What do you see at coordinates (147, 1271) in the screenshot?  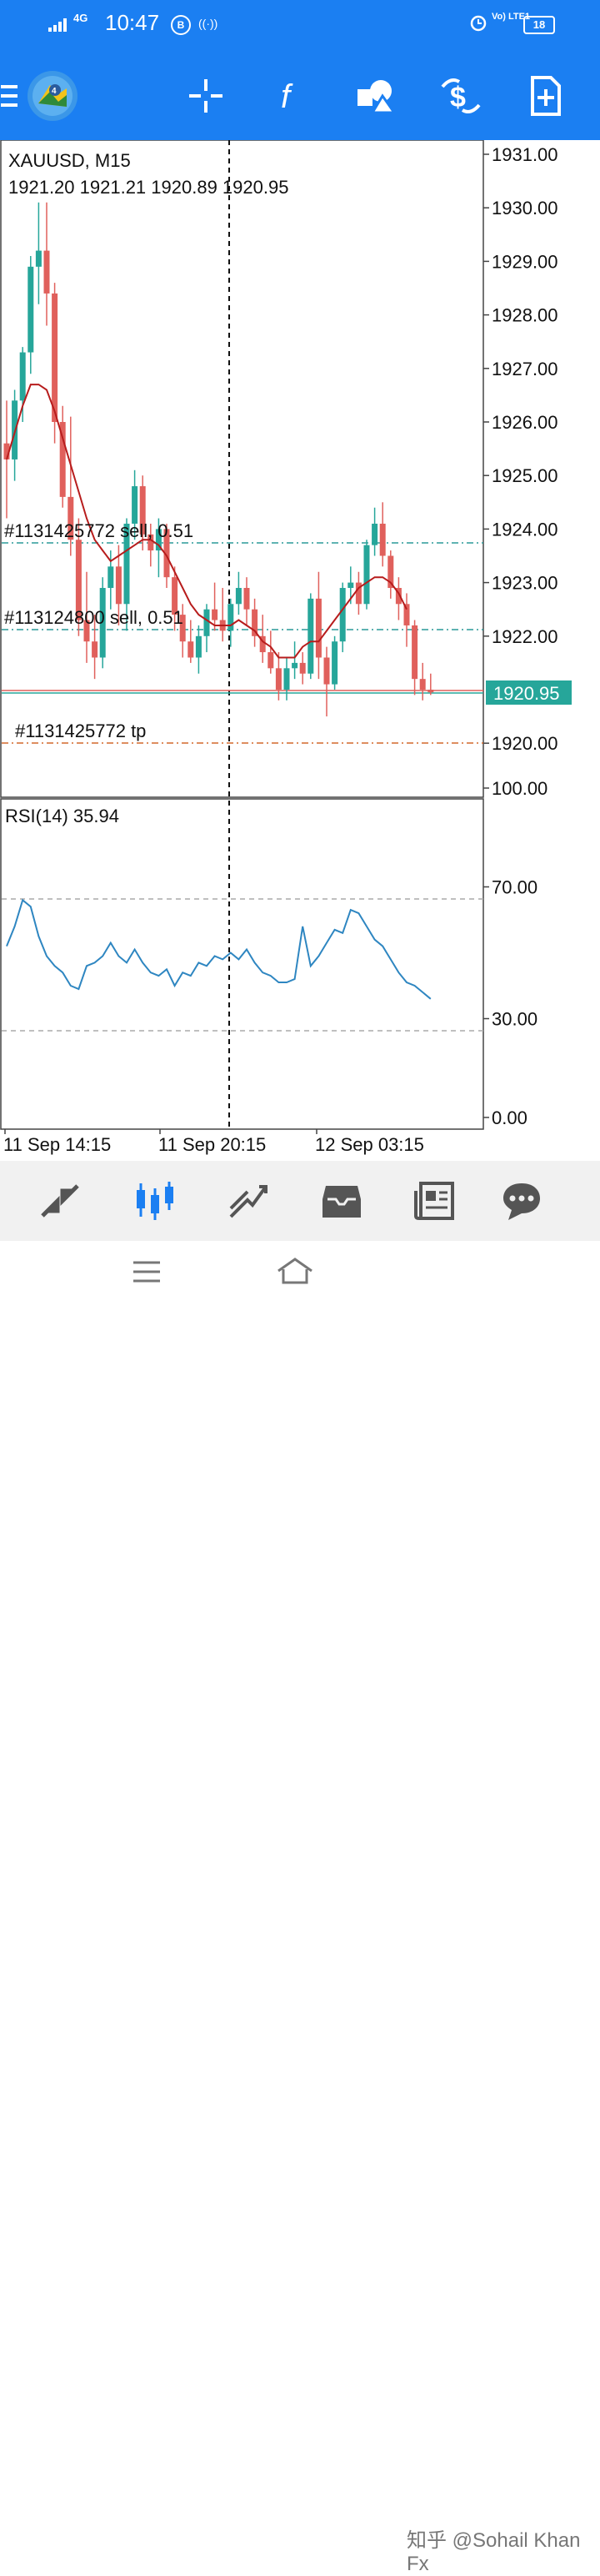 I see `recents-icon` at bounding box center [147, 1271].